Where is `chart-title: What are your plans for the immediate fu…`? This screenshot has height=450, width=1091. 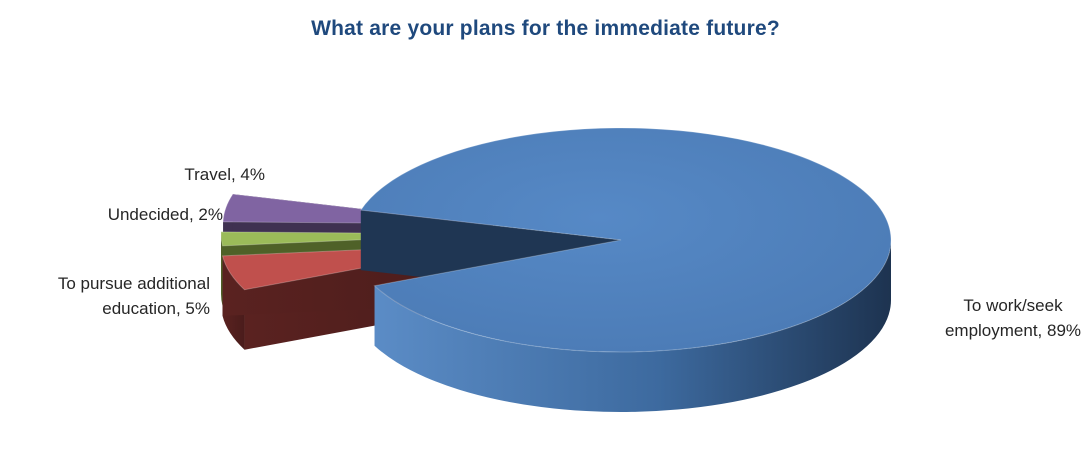 chart-title: What are your plans for the immediate fu… is located at coordinates (545, 28).